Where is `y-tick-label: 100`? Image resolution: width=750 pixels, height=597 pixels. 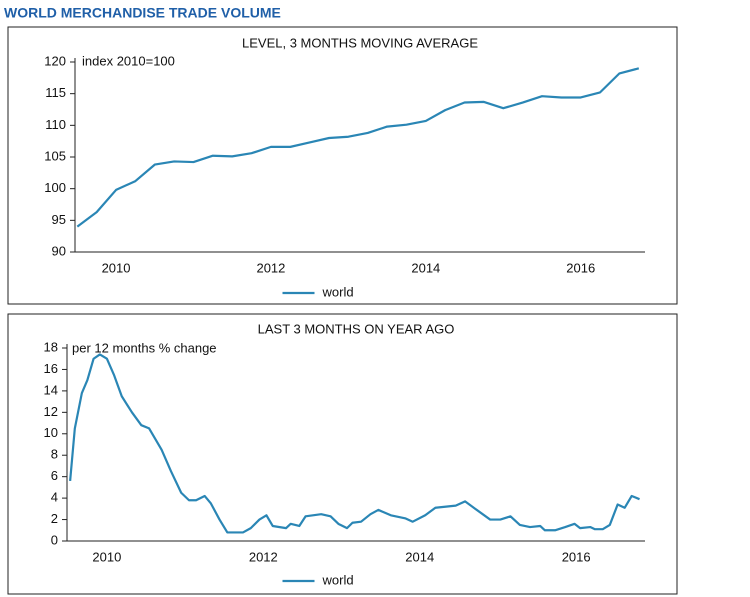 y-tick-label: 100 is located at coordinates (55, 187).